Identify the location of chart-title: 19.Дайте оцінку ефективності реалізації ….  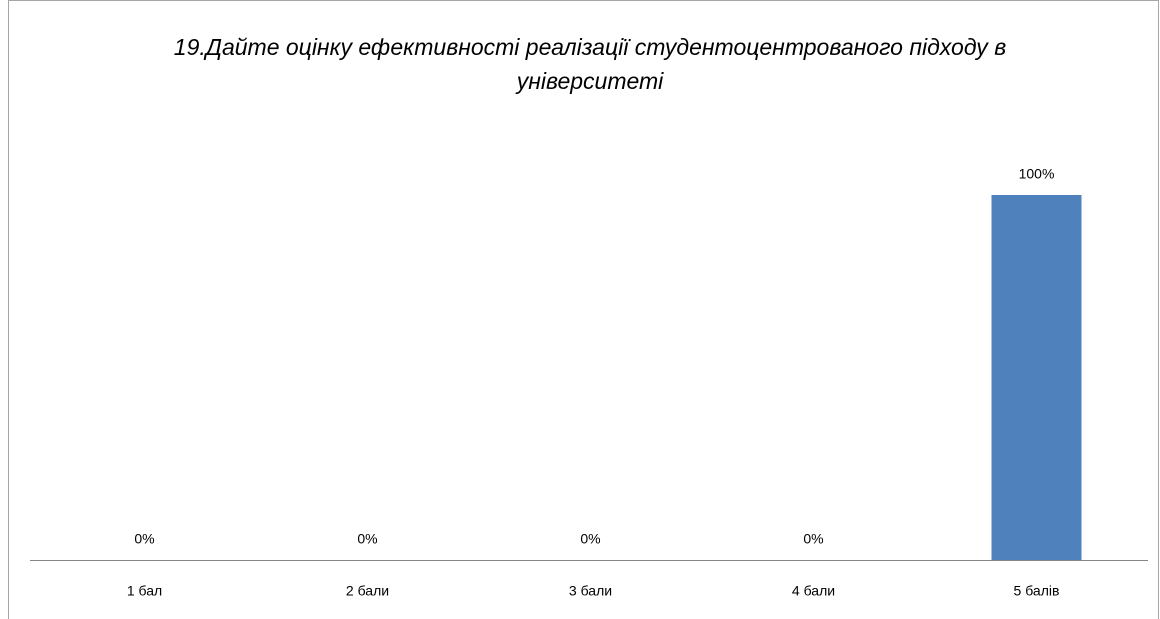
(590, 64).